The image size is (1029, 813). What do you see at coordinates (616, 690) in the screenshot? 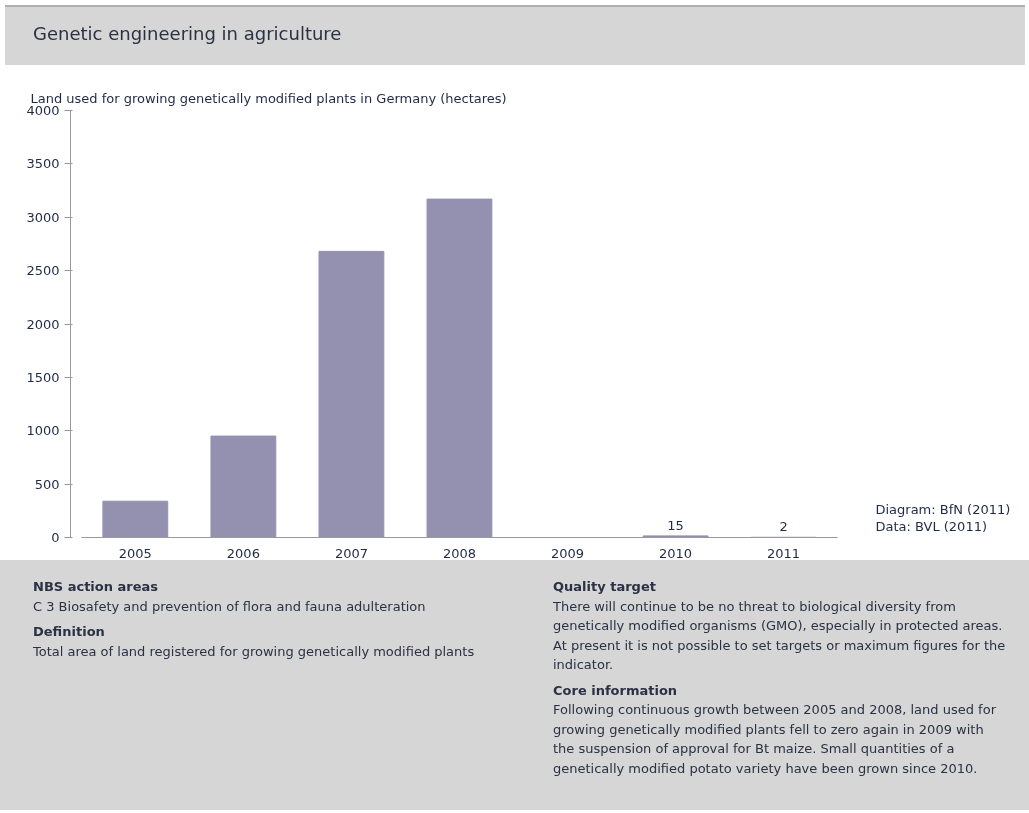
I see `text: Core information` at bounding box center [616, 690].